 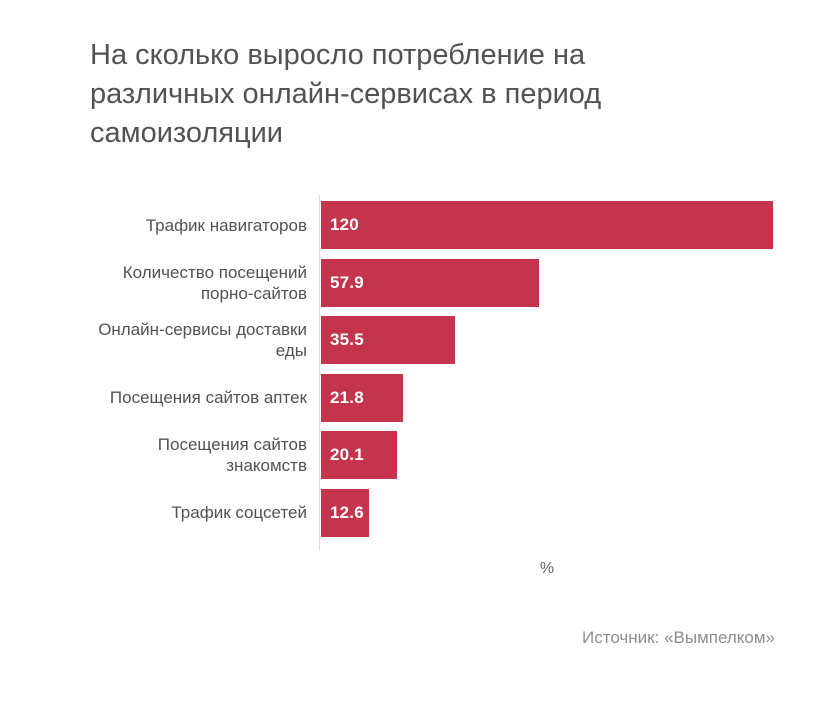 I want to click on chart-row: Онлайн-сервисы доставки еды 35.5, so click(x=415, y=340).